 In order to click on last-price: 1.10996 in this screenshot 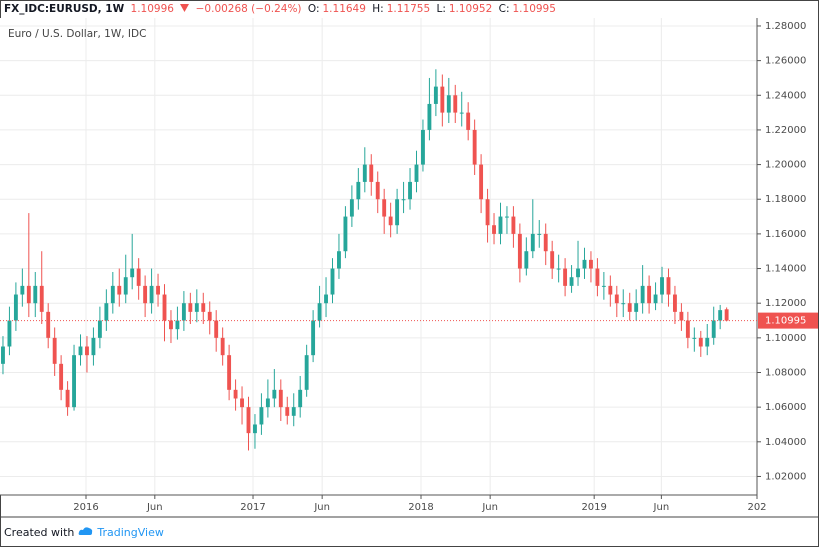, I will do `click(152, 9)`.